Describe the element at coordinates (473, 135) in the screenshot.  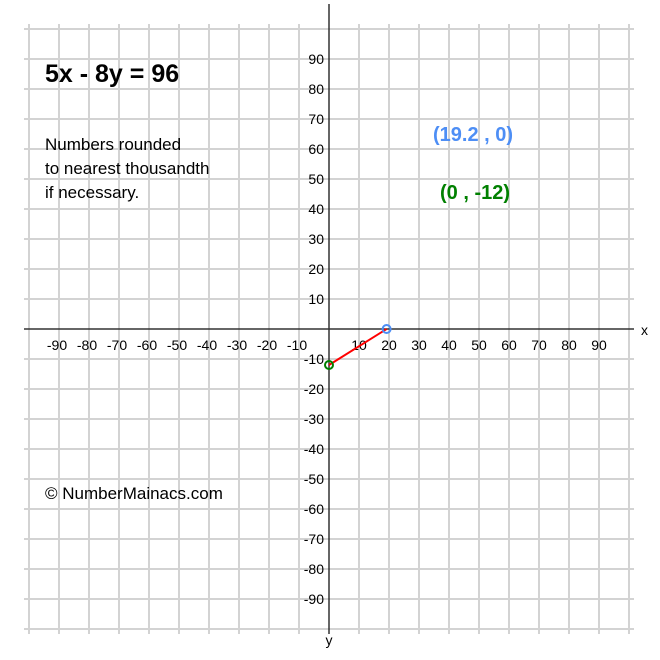
I see `x-intercept-label: (19.2 , 0)` at that location.